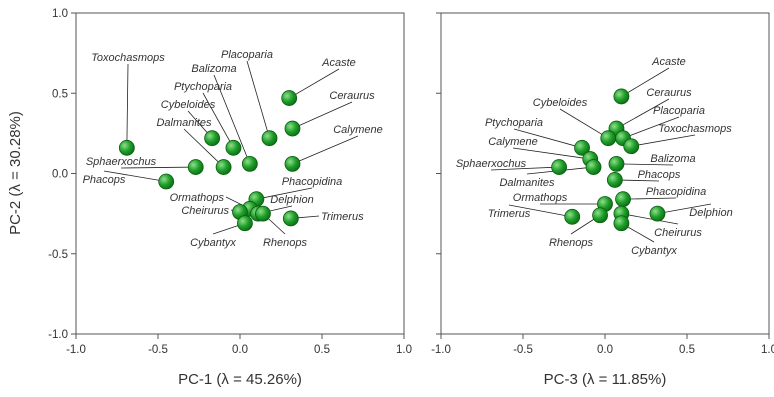 The height and width of the screenshot is (397, 774). I want to click on y-tick-label: 0.0, so click(60, 175).